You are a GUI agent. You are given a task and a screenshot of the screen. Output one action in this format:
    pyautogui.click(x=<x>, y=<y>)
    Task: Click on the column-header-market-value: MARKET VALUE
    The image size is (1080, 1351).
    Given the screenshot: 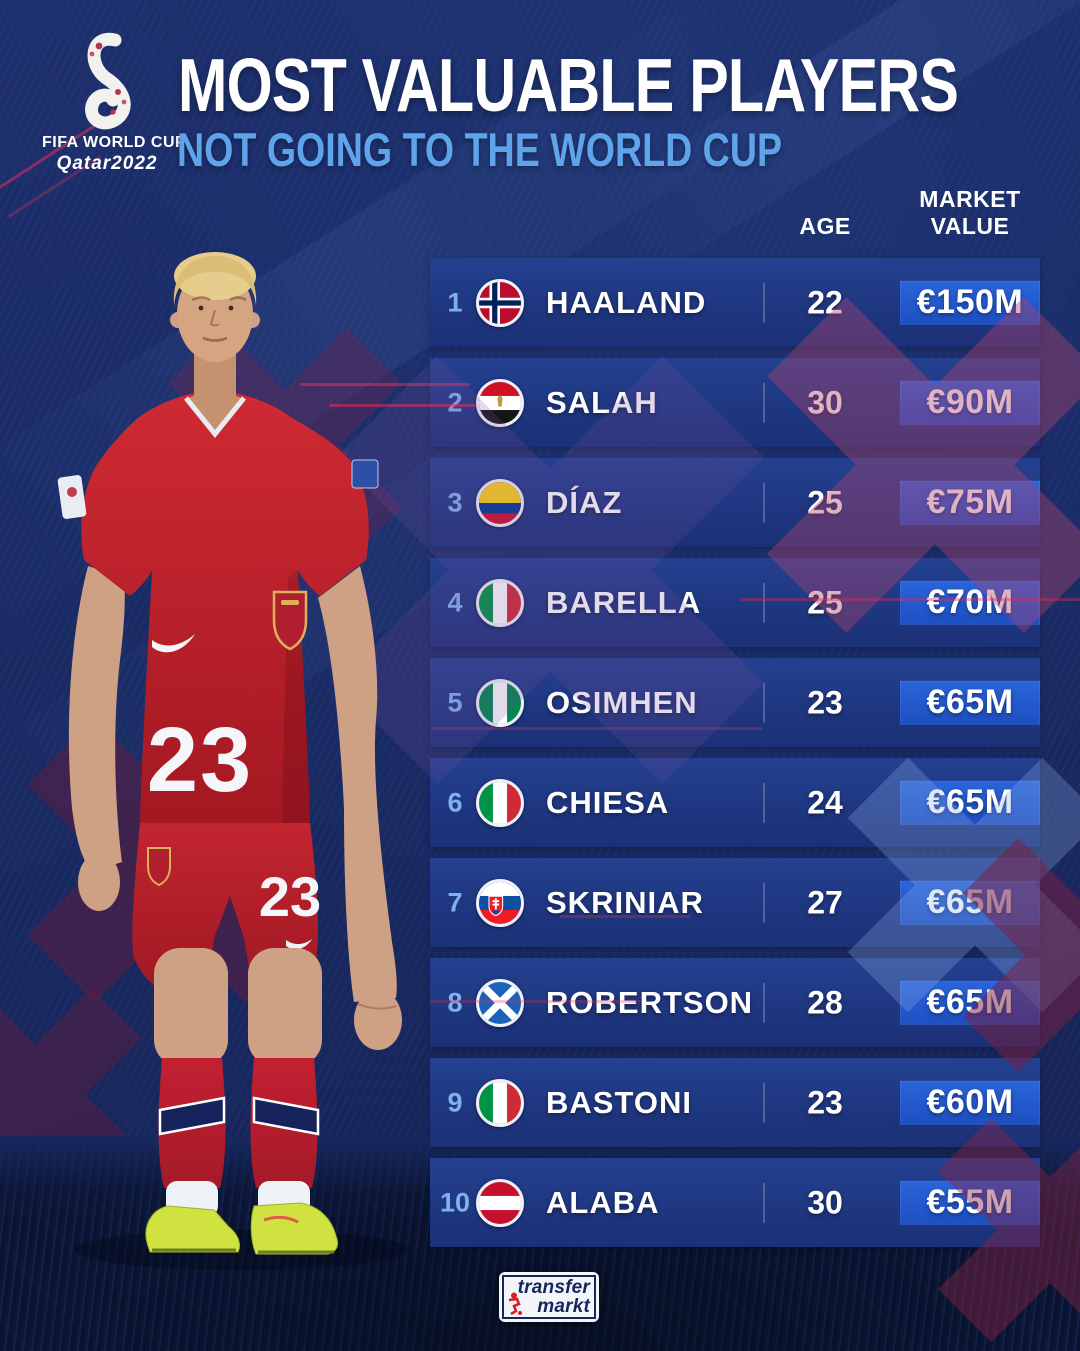 What is the action you would take?
    pyautogui.click(x=970, y=212)
    